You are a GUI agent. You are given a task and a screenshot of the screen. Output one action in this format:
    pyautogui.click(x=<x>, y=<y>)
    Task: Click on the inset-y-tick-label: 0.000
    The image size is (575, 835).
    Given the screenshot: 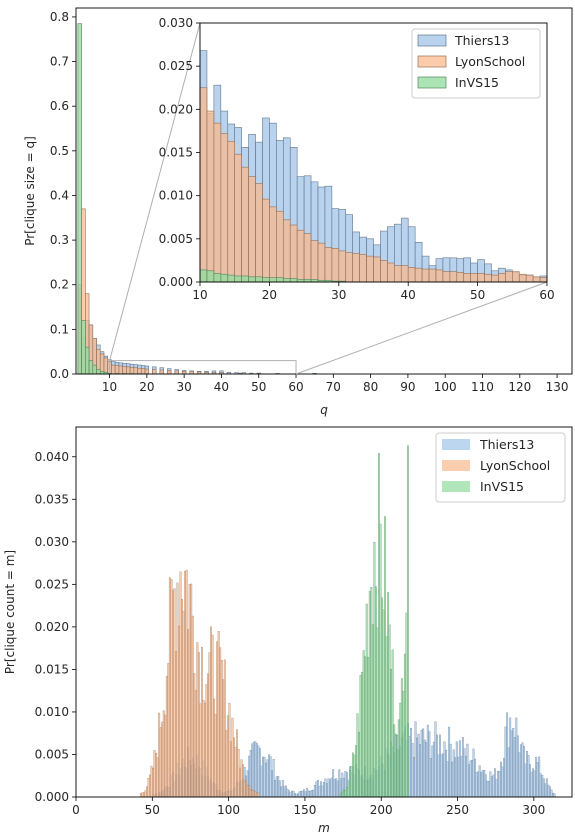 What is the action you would take?
    pyautogui.click(x=176, y=282)
    